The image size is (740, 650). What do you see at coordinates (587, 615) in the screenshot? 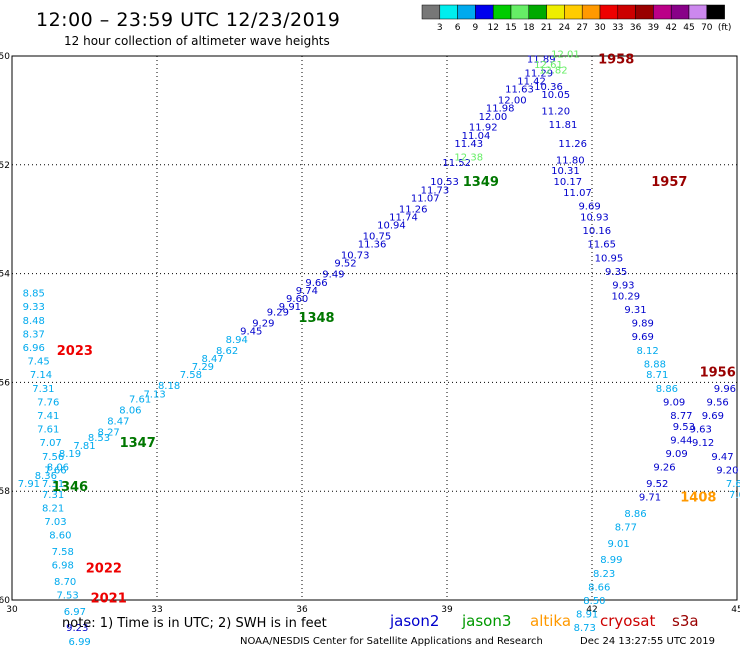
I see `data-point: 8.91` at bounding box center [587, 615].